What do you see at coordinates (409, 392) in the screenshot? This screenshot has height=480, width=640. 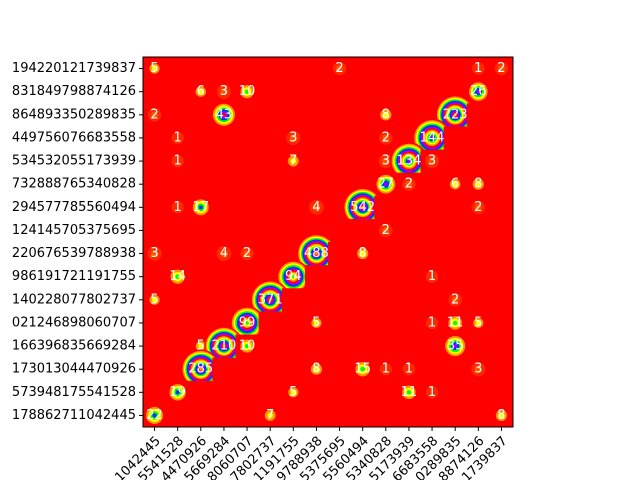 I see `cell-label: 11` at bounding box center [409, 392].